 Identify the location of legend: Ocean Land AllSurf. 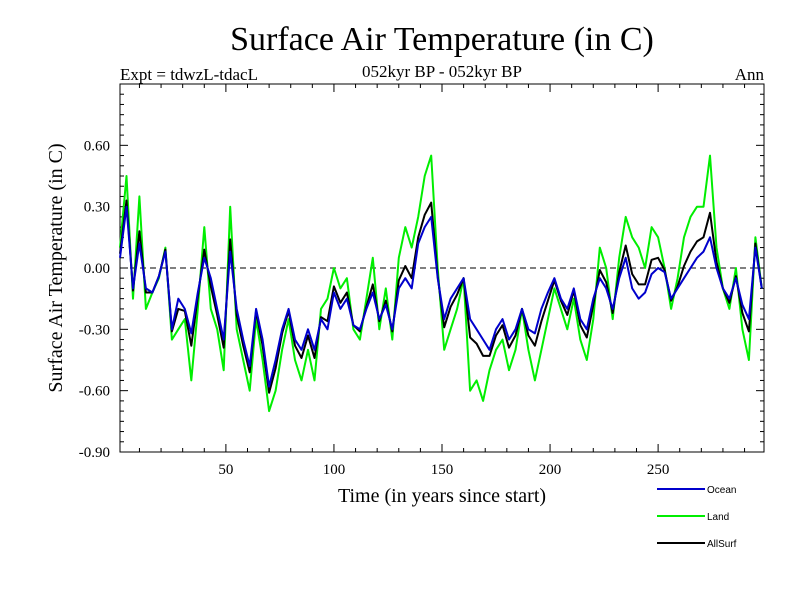
(697, 517).